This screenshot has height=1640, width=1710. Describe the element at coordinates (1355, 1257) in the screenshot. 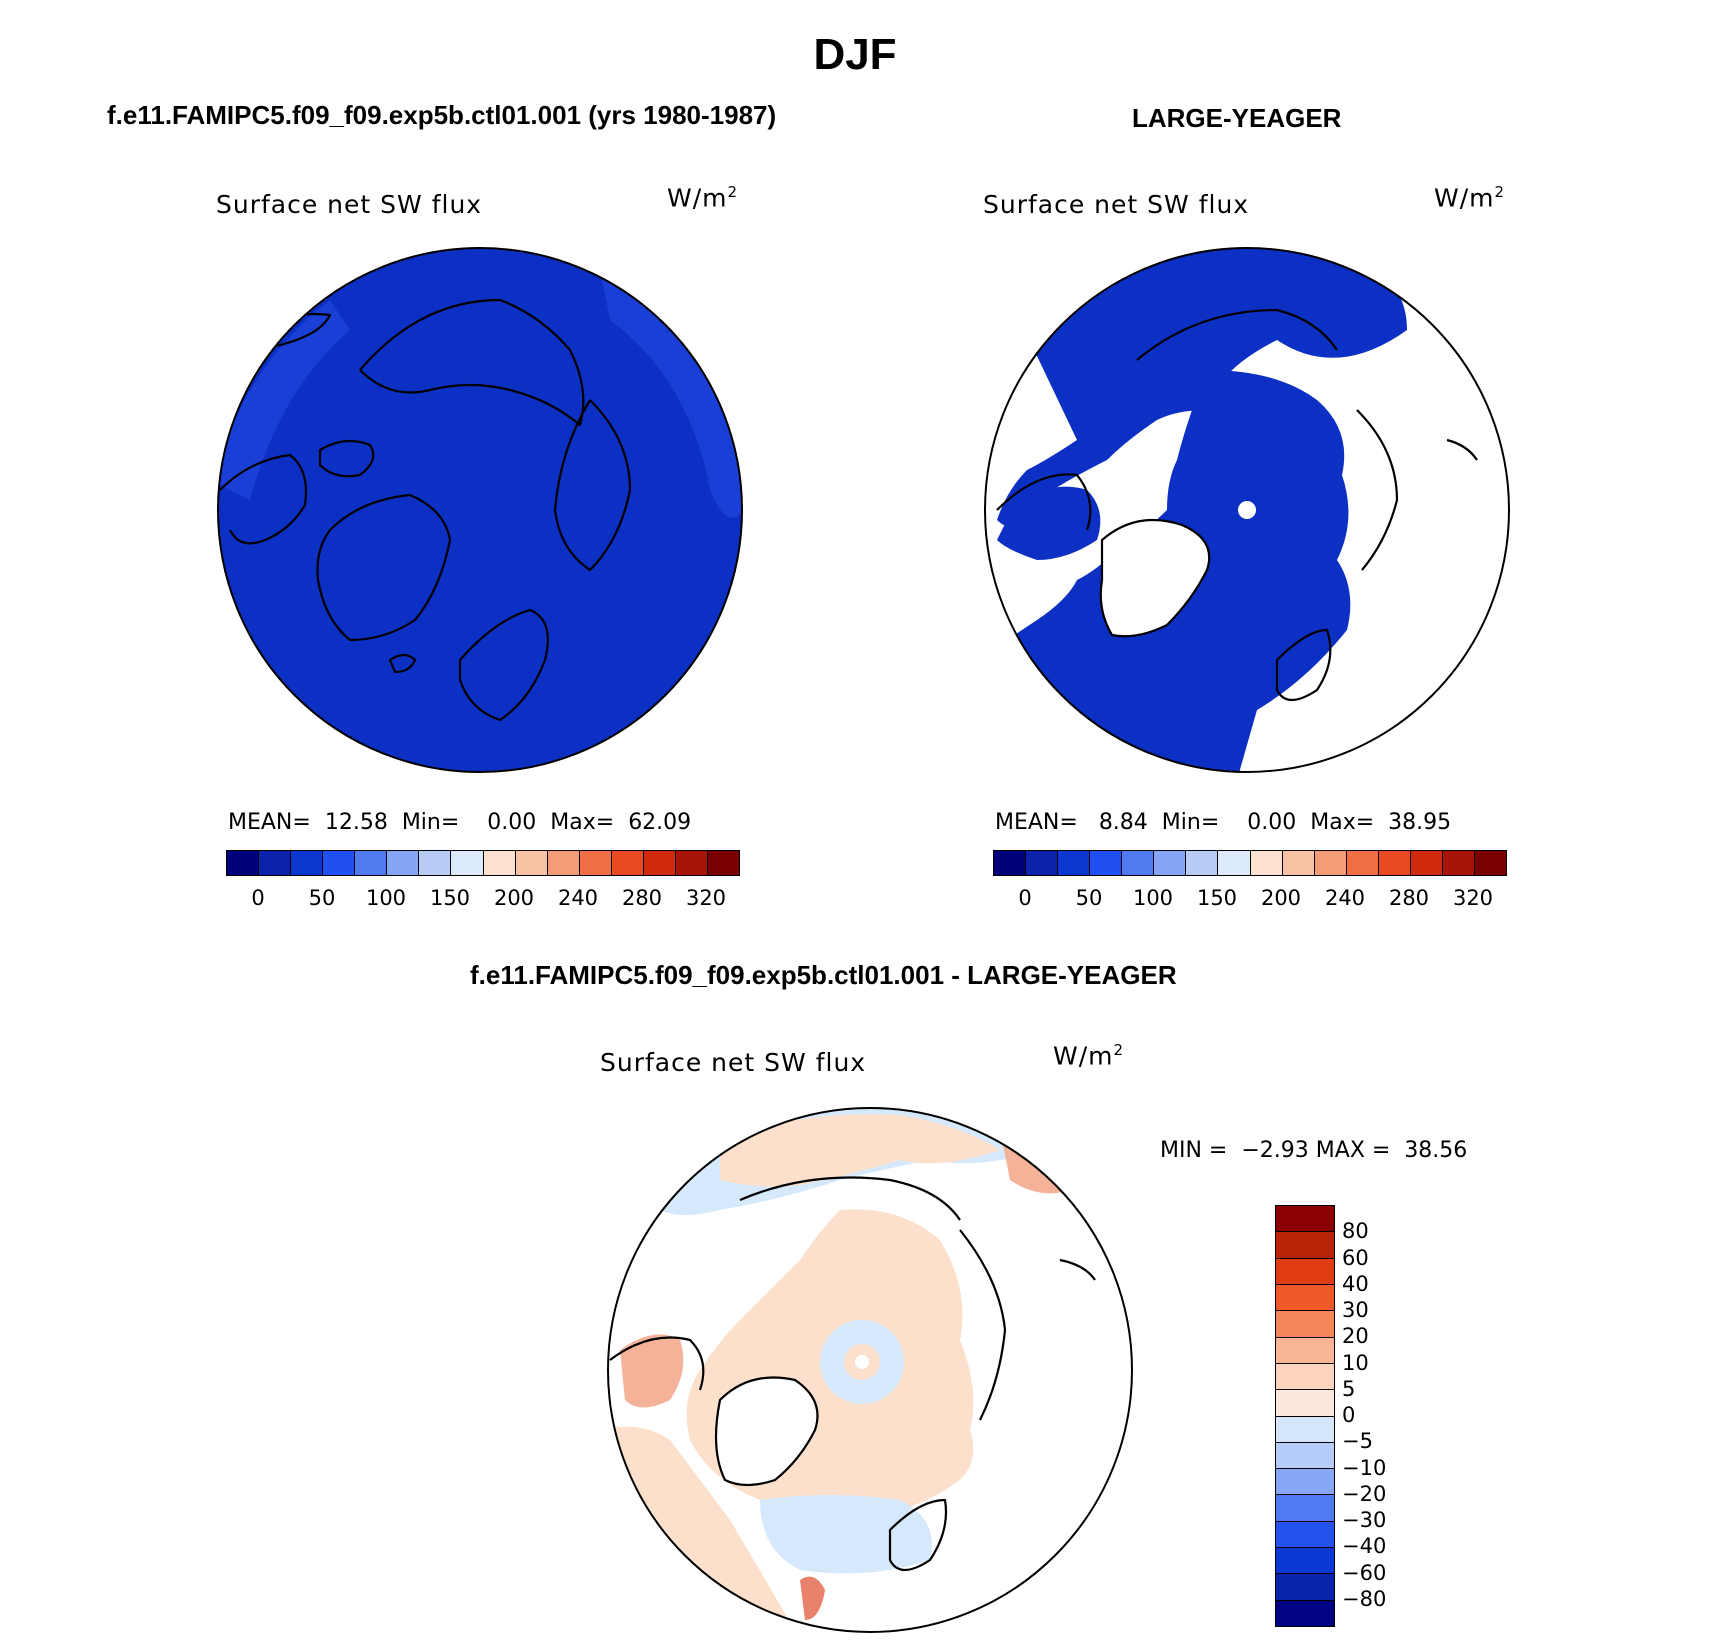

I see `diff-colorbar-tick-label: 60` at that location.